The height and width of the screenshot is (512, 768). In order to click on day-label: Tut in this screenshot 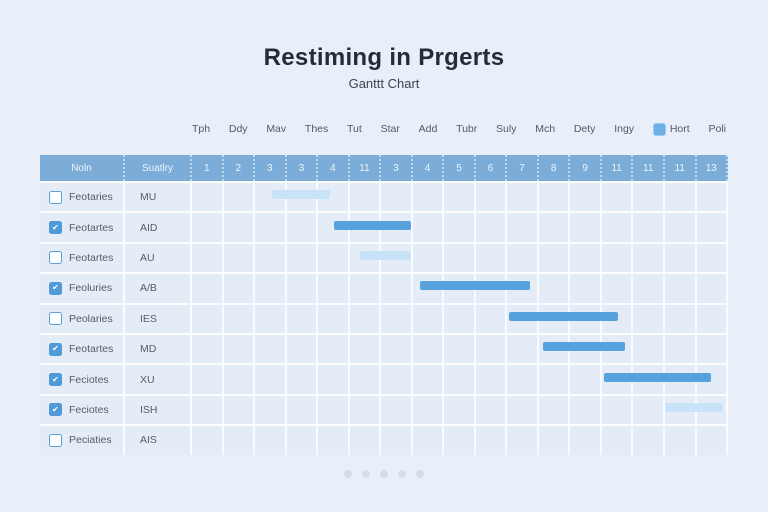, I will do `click(354, 129)`.